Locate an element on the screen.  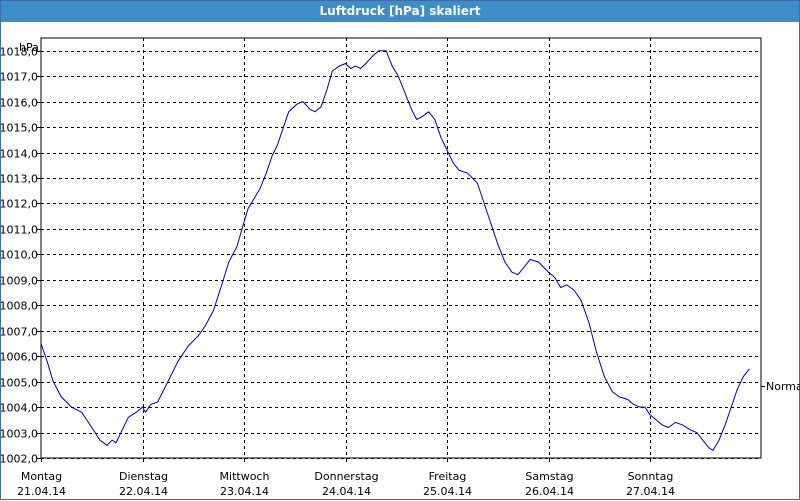
y-tick-label: 1011,0 is located at coordinates (19, 230).